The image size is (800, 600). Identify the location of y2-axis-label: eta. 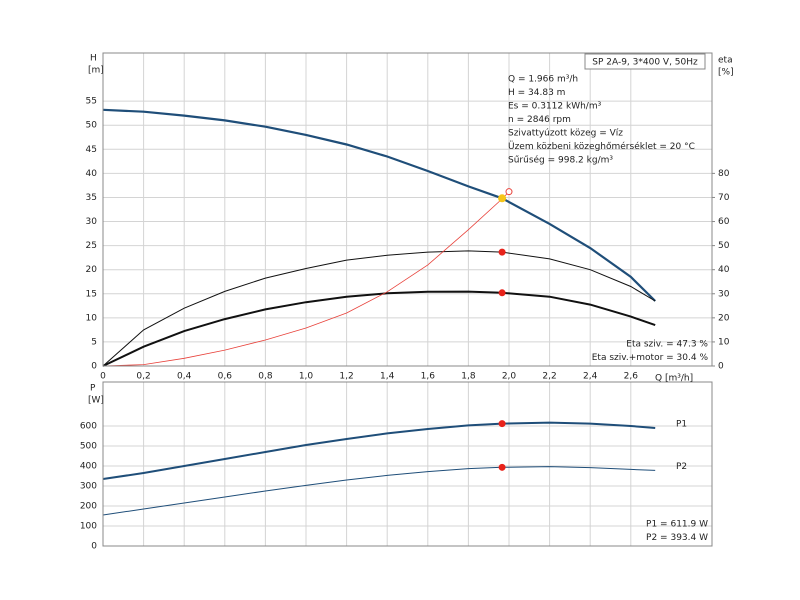
(725, 61).